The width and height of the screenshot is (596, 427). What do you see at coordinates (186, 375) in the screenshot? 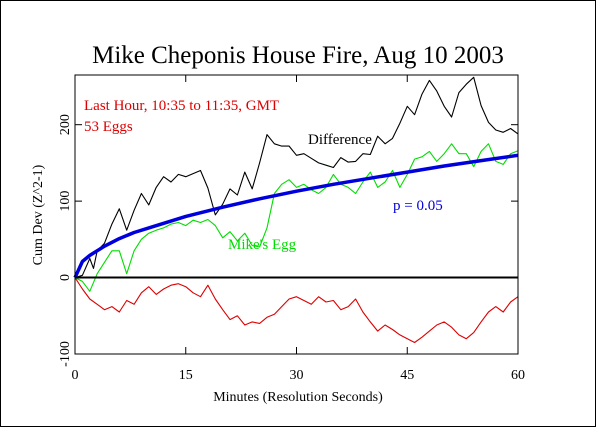
I see `x-tick-label: 15` at bounding box center [186, 375].